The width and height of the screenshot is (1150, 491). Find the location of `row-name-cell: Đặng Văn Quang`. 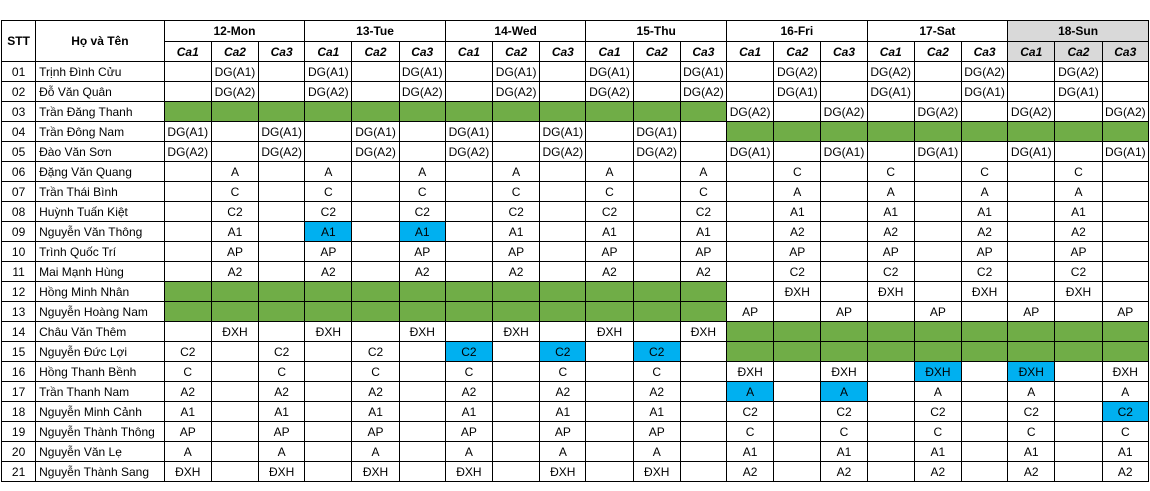

row-name-cell: Đặng Văn Quang is located at coordinates (100, 171).